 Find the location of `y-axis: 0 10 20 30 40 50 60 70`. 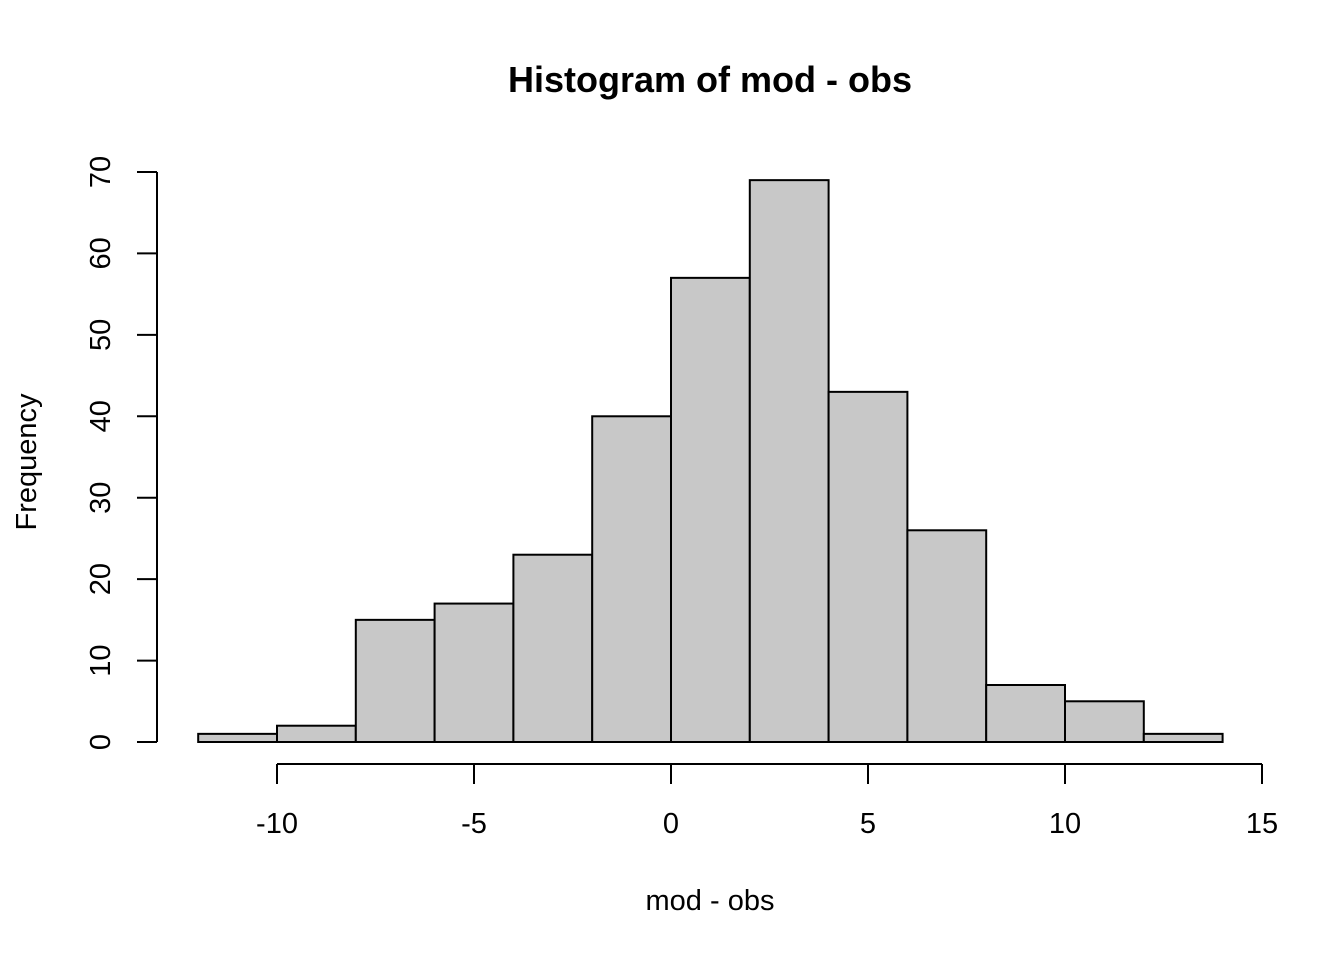

y-axis: 0 10 20 30 40 50 60 70 is located at coordinates (121, 453).